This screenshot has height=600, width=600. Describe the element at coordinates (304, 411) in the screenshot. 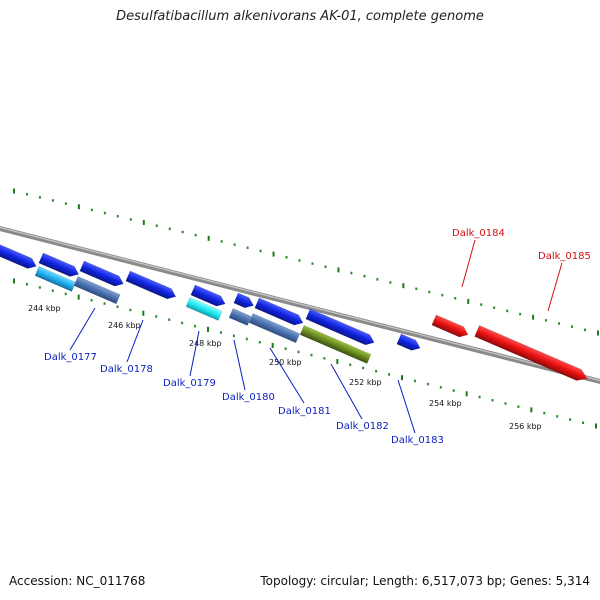

I see `gene-label: Dalk_0181` at that location.